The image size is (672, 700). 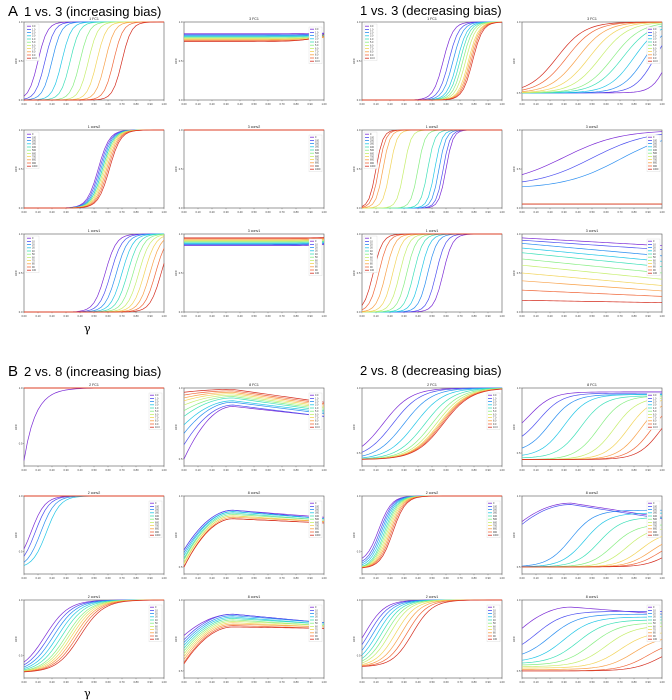 I want to click on legend-label: 900, so click(x=157, y=532).